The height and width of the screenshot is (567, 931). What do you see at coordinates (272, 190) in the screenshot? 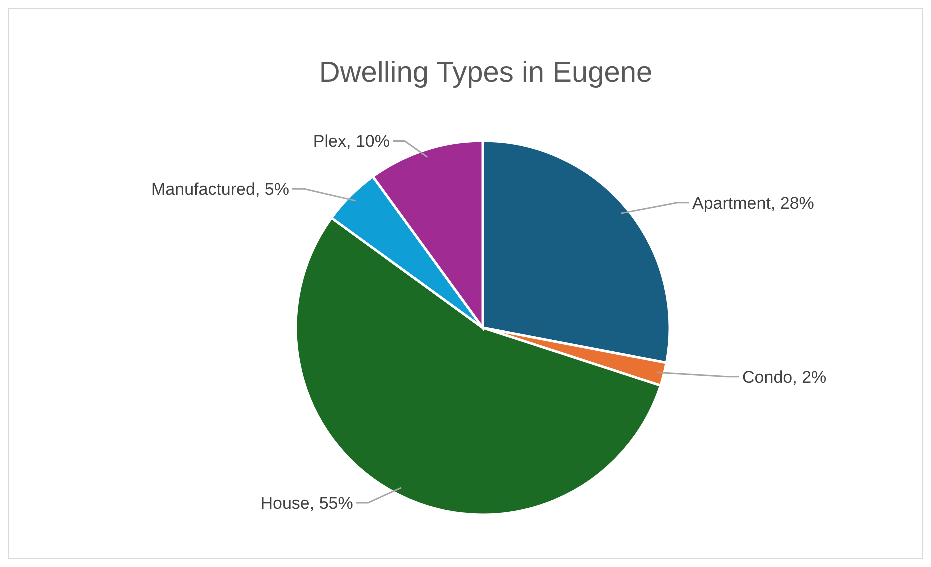
I see `data-label: , 5%` at bounding box center [272, 190].